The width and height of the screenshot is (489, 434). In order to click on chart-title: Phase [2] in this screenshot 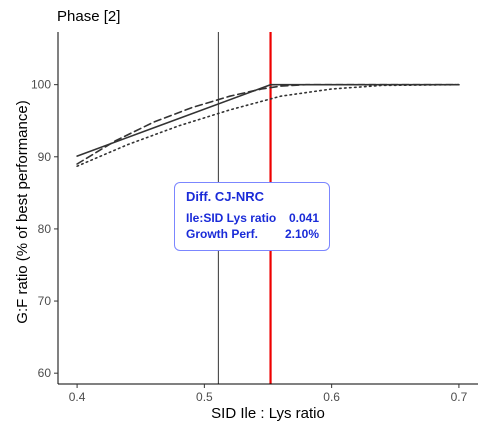, I will do `click(88, 16)`.